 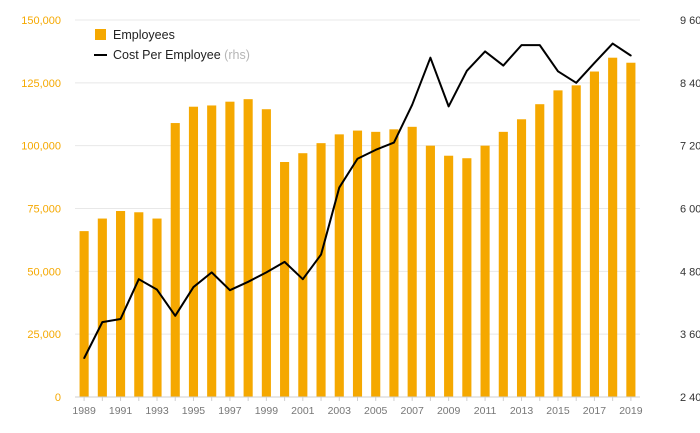 I want to click on legend-label-employees: Employees, so click(x=144, y=35).